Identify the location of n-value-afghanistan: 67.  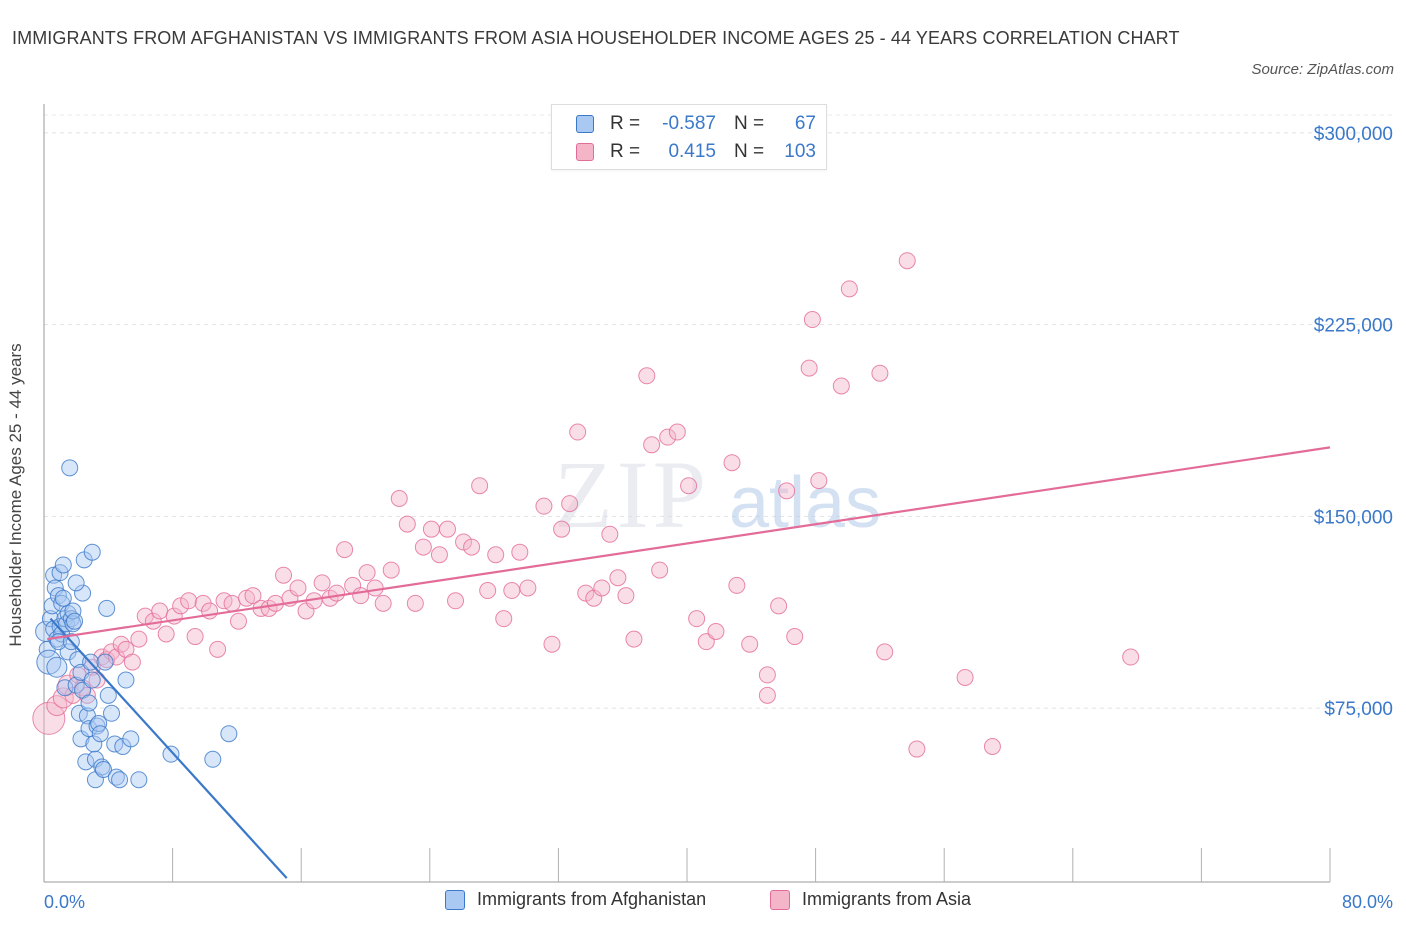
(805, 123).